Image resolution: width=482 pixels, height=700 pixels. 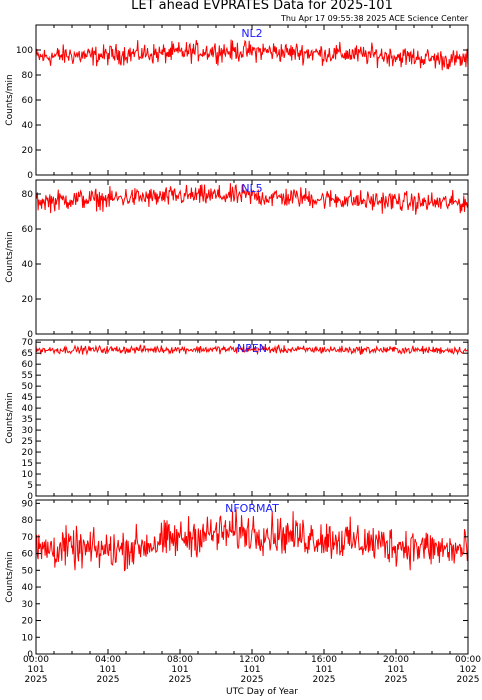 What do you see at coordinates (27, 376) in the screenshot?
I see `y-tick-label: 55` at bounding box center [27, 376].